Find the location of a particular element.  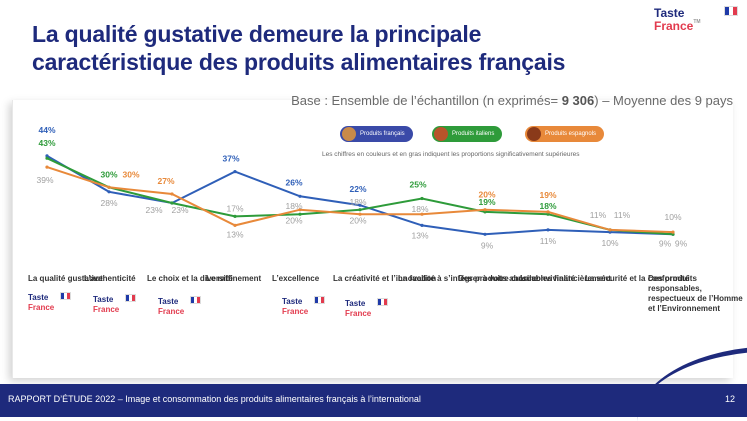

data-label: 39% is located at coordinates (44, 180).